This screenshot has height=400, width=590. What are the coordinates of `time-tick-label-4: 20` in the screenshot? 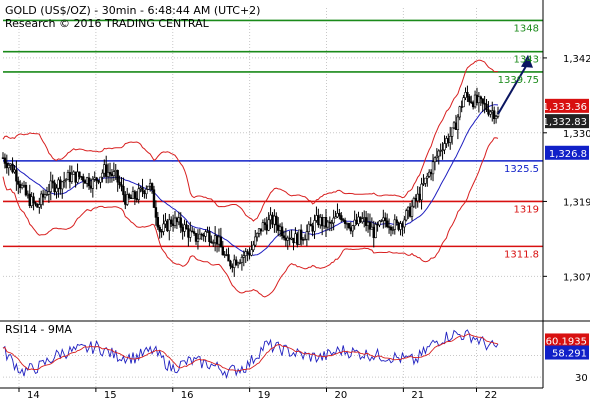 It's located at (341, 395).